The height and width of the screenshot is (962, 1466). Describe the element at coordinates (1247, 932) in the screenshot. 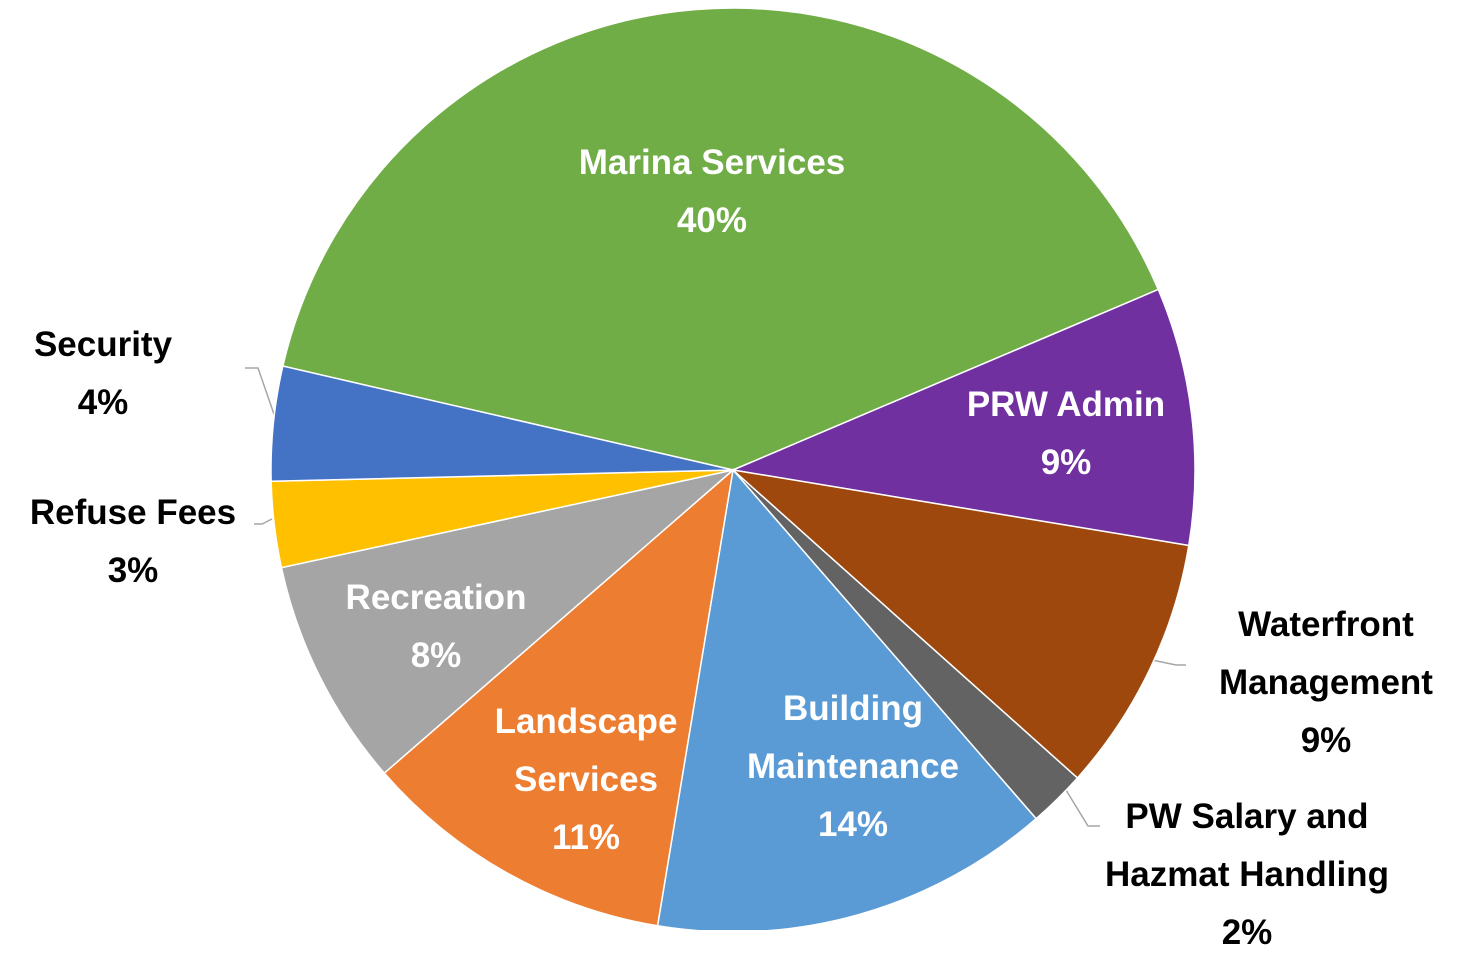

I see `value-label: 2%` at that location.